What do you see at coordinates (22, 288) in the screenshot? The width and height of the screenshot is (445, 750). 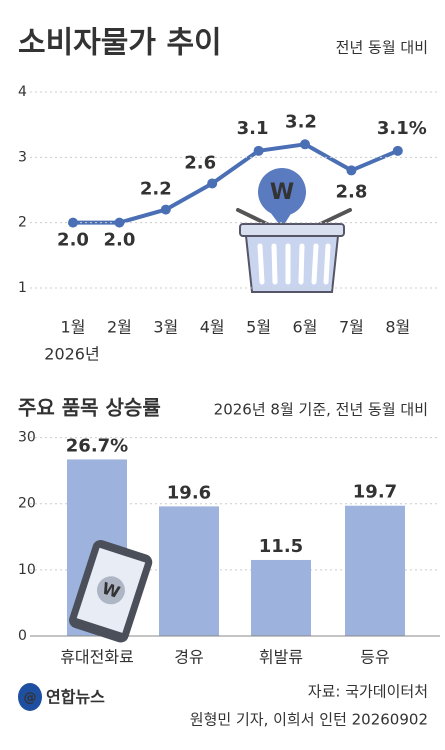 I see `y-tick-label: 1` at bounding box center [22, 288].